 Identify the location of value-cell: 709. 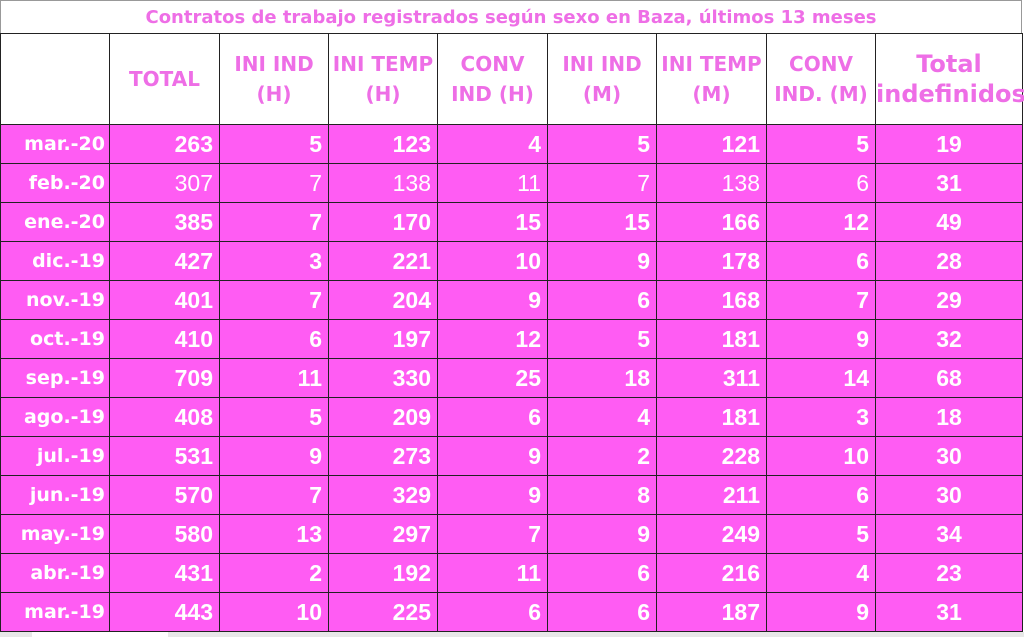
(164, 378).